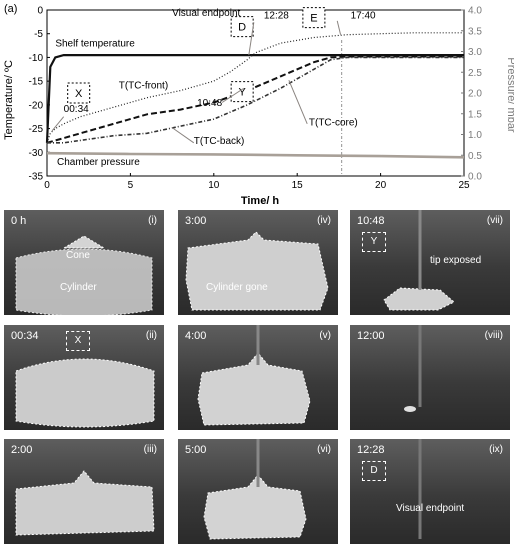 The image size is (514, 550). I want to click on y-right-tick-label: 3.0, so click(475, 52).